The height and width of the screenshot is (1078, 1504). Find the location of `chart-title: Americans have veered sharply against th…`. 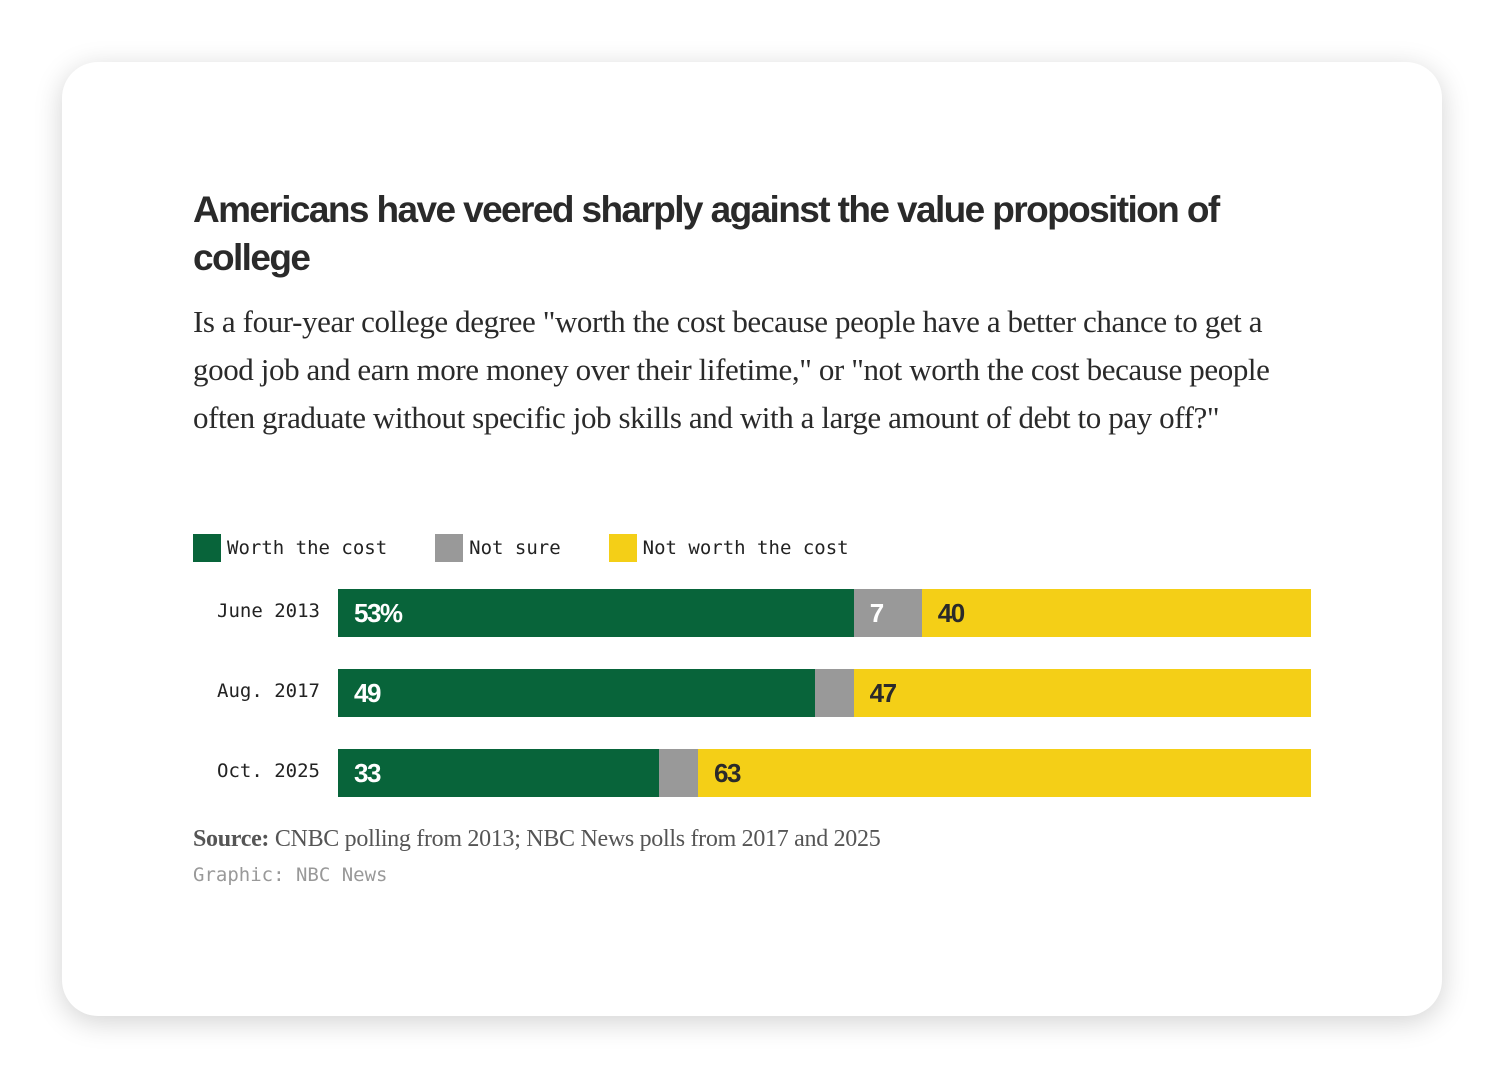

chart-title: Americans have veered sharply against th… is located at coordinates (706, 233).